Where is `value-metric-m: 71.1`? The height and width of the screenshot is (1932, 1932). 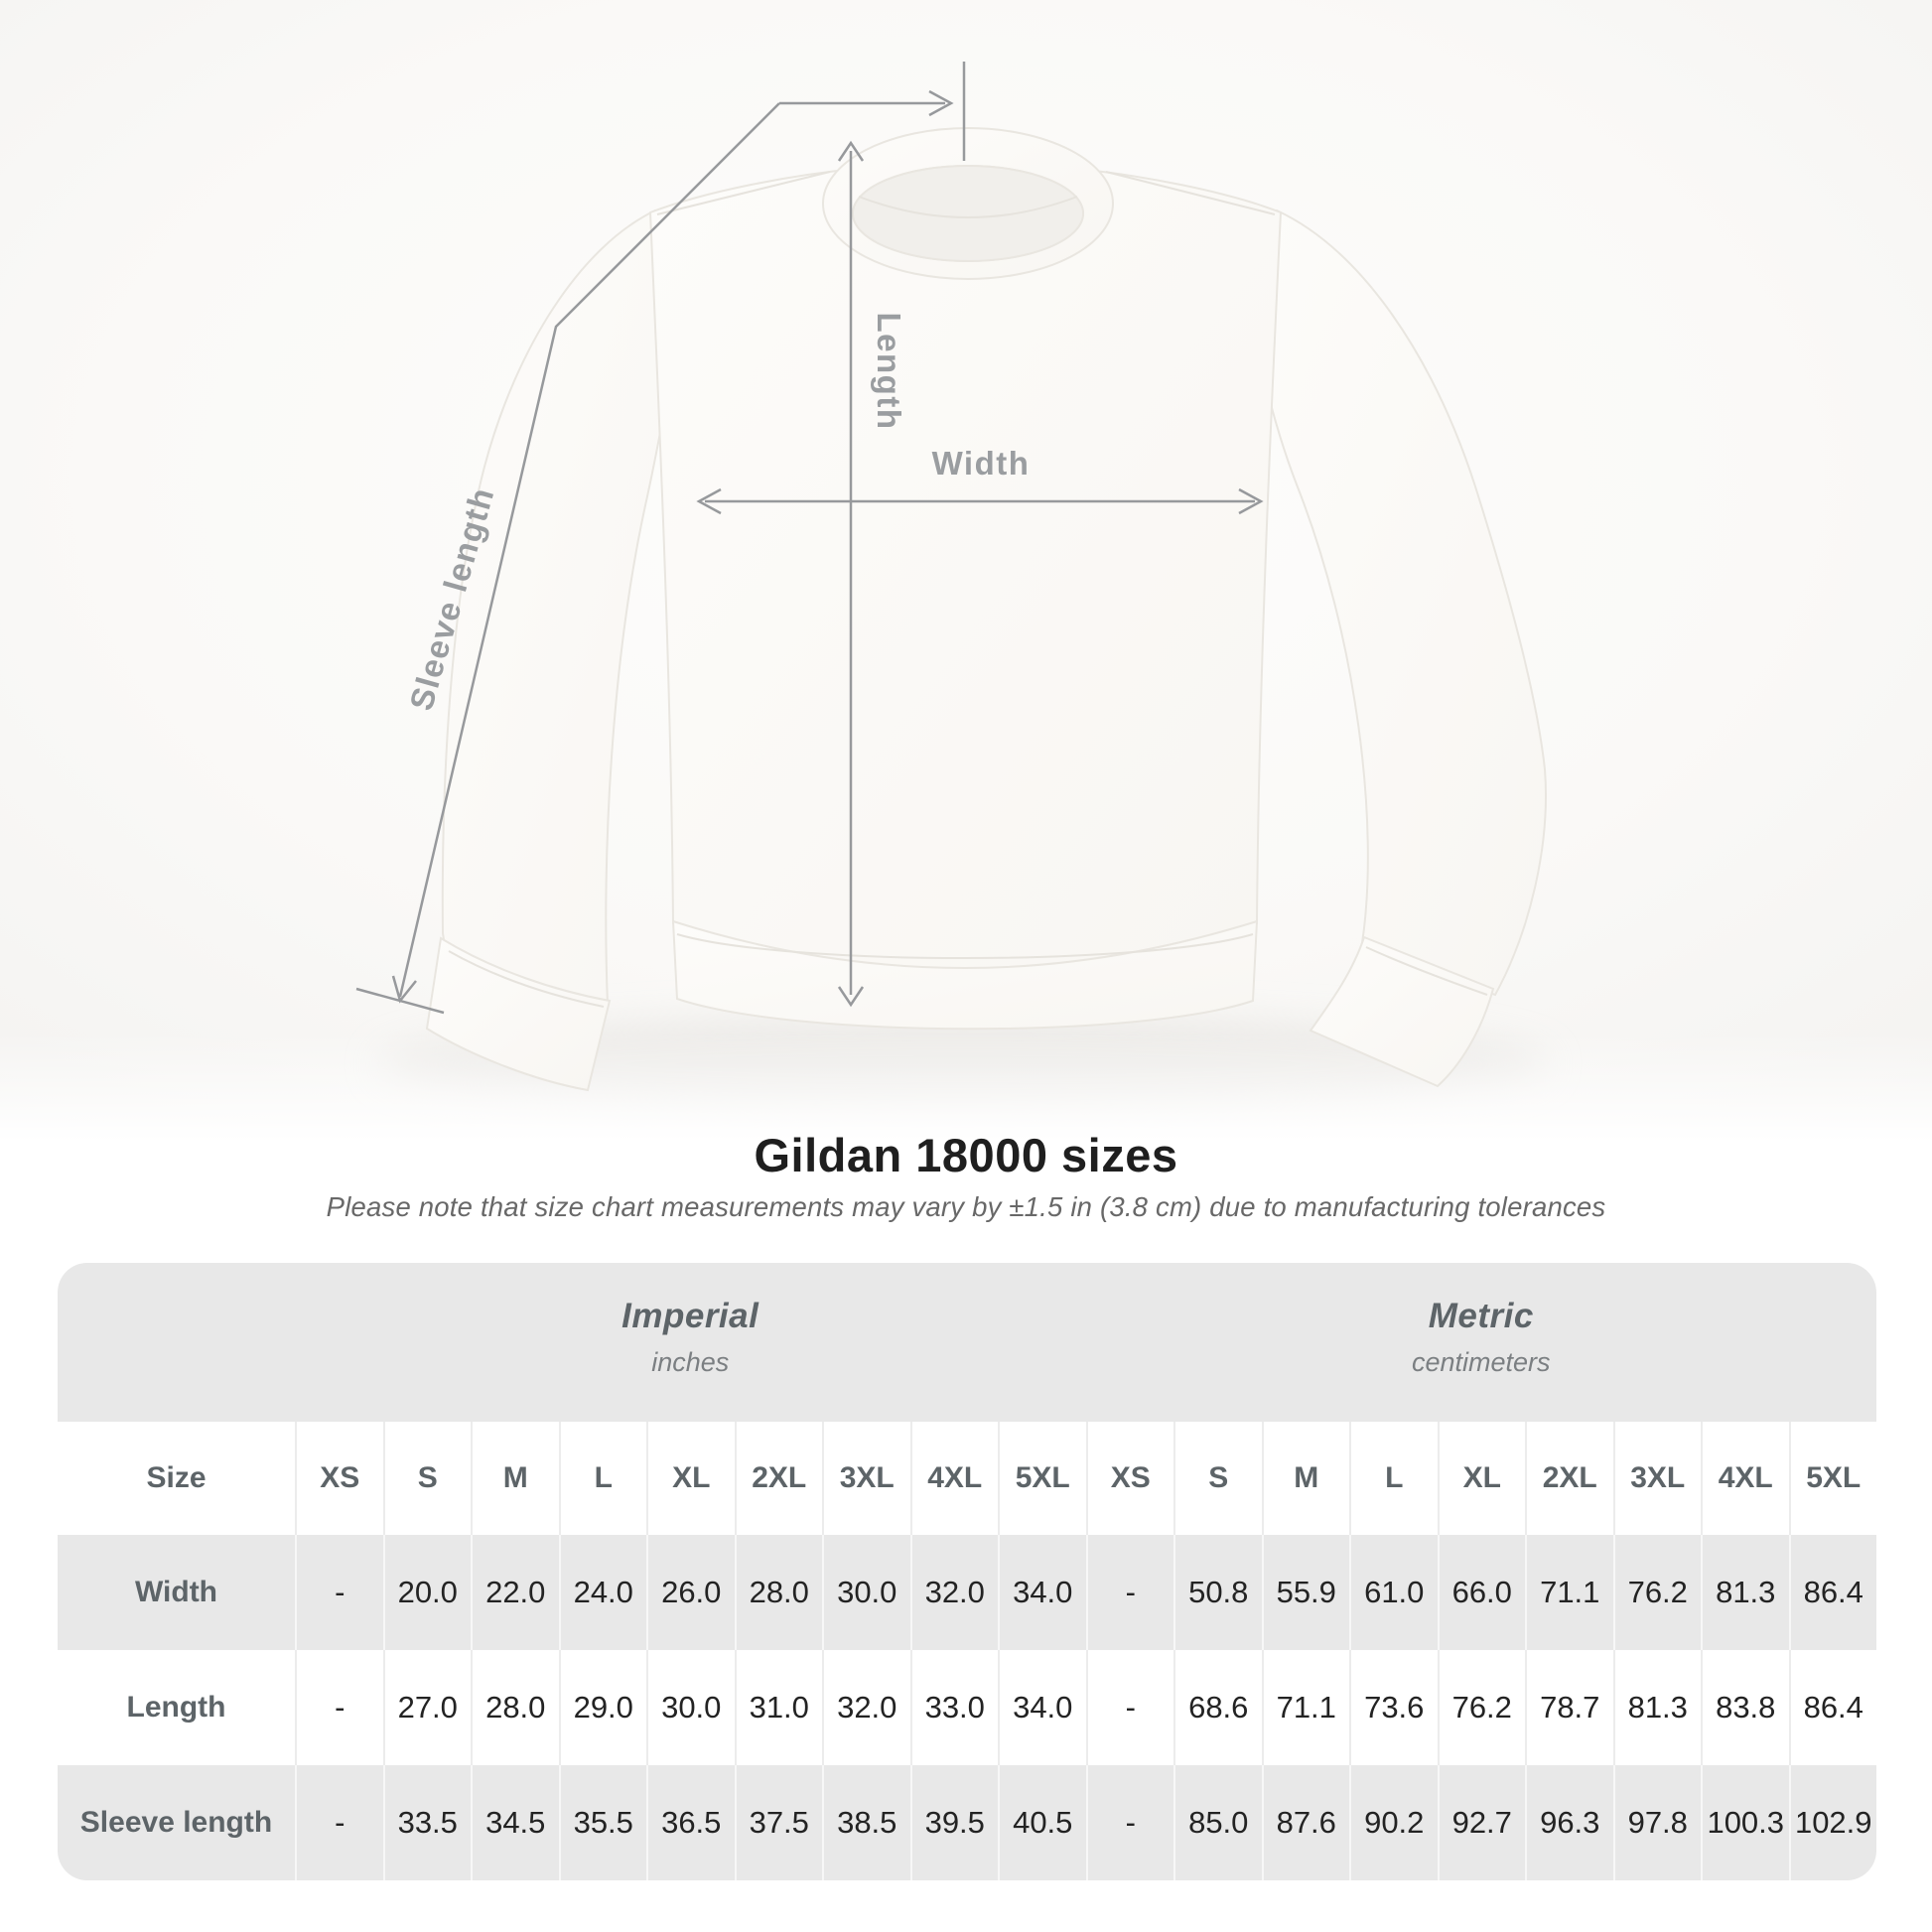
value-metric-m: 71.1 is located at coordinates (1305, 1708).